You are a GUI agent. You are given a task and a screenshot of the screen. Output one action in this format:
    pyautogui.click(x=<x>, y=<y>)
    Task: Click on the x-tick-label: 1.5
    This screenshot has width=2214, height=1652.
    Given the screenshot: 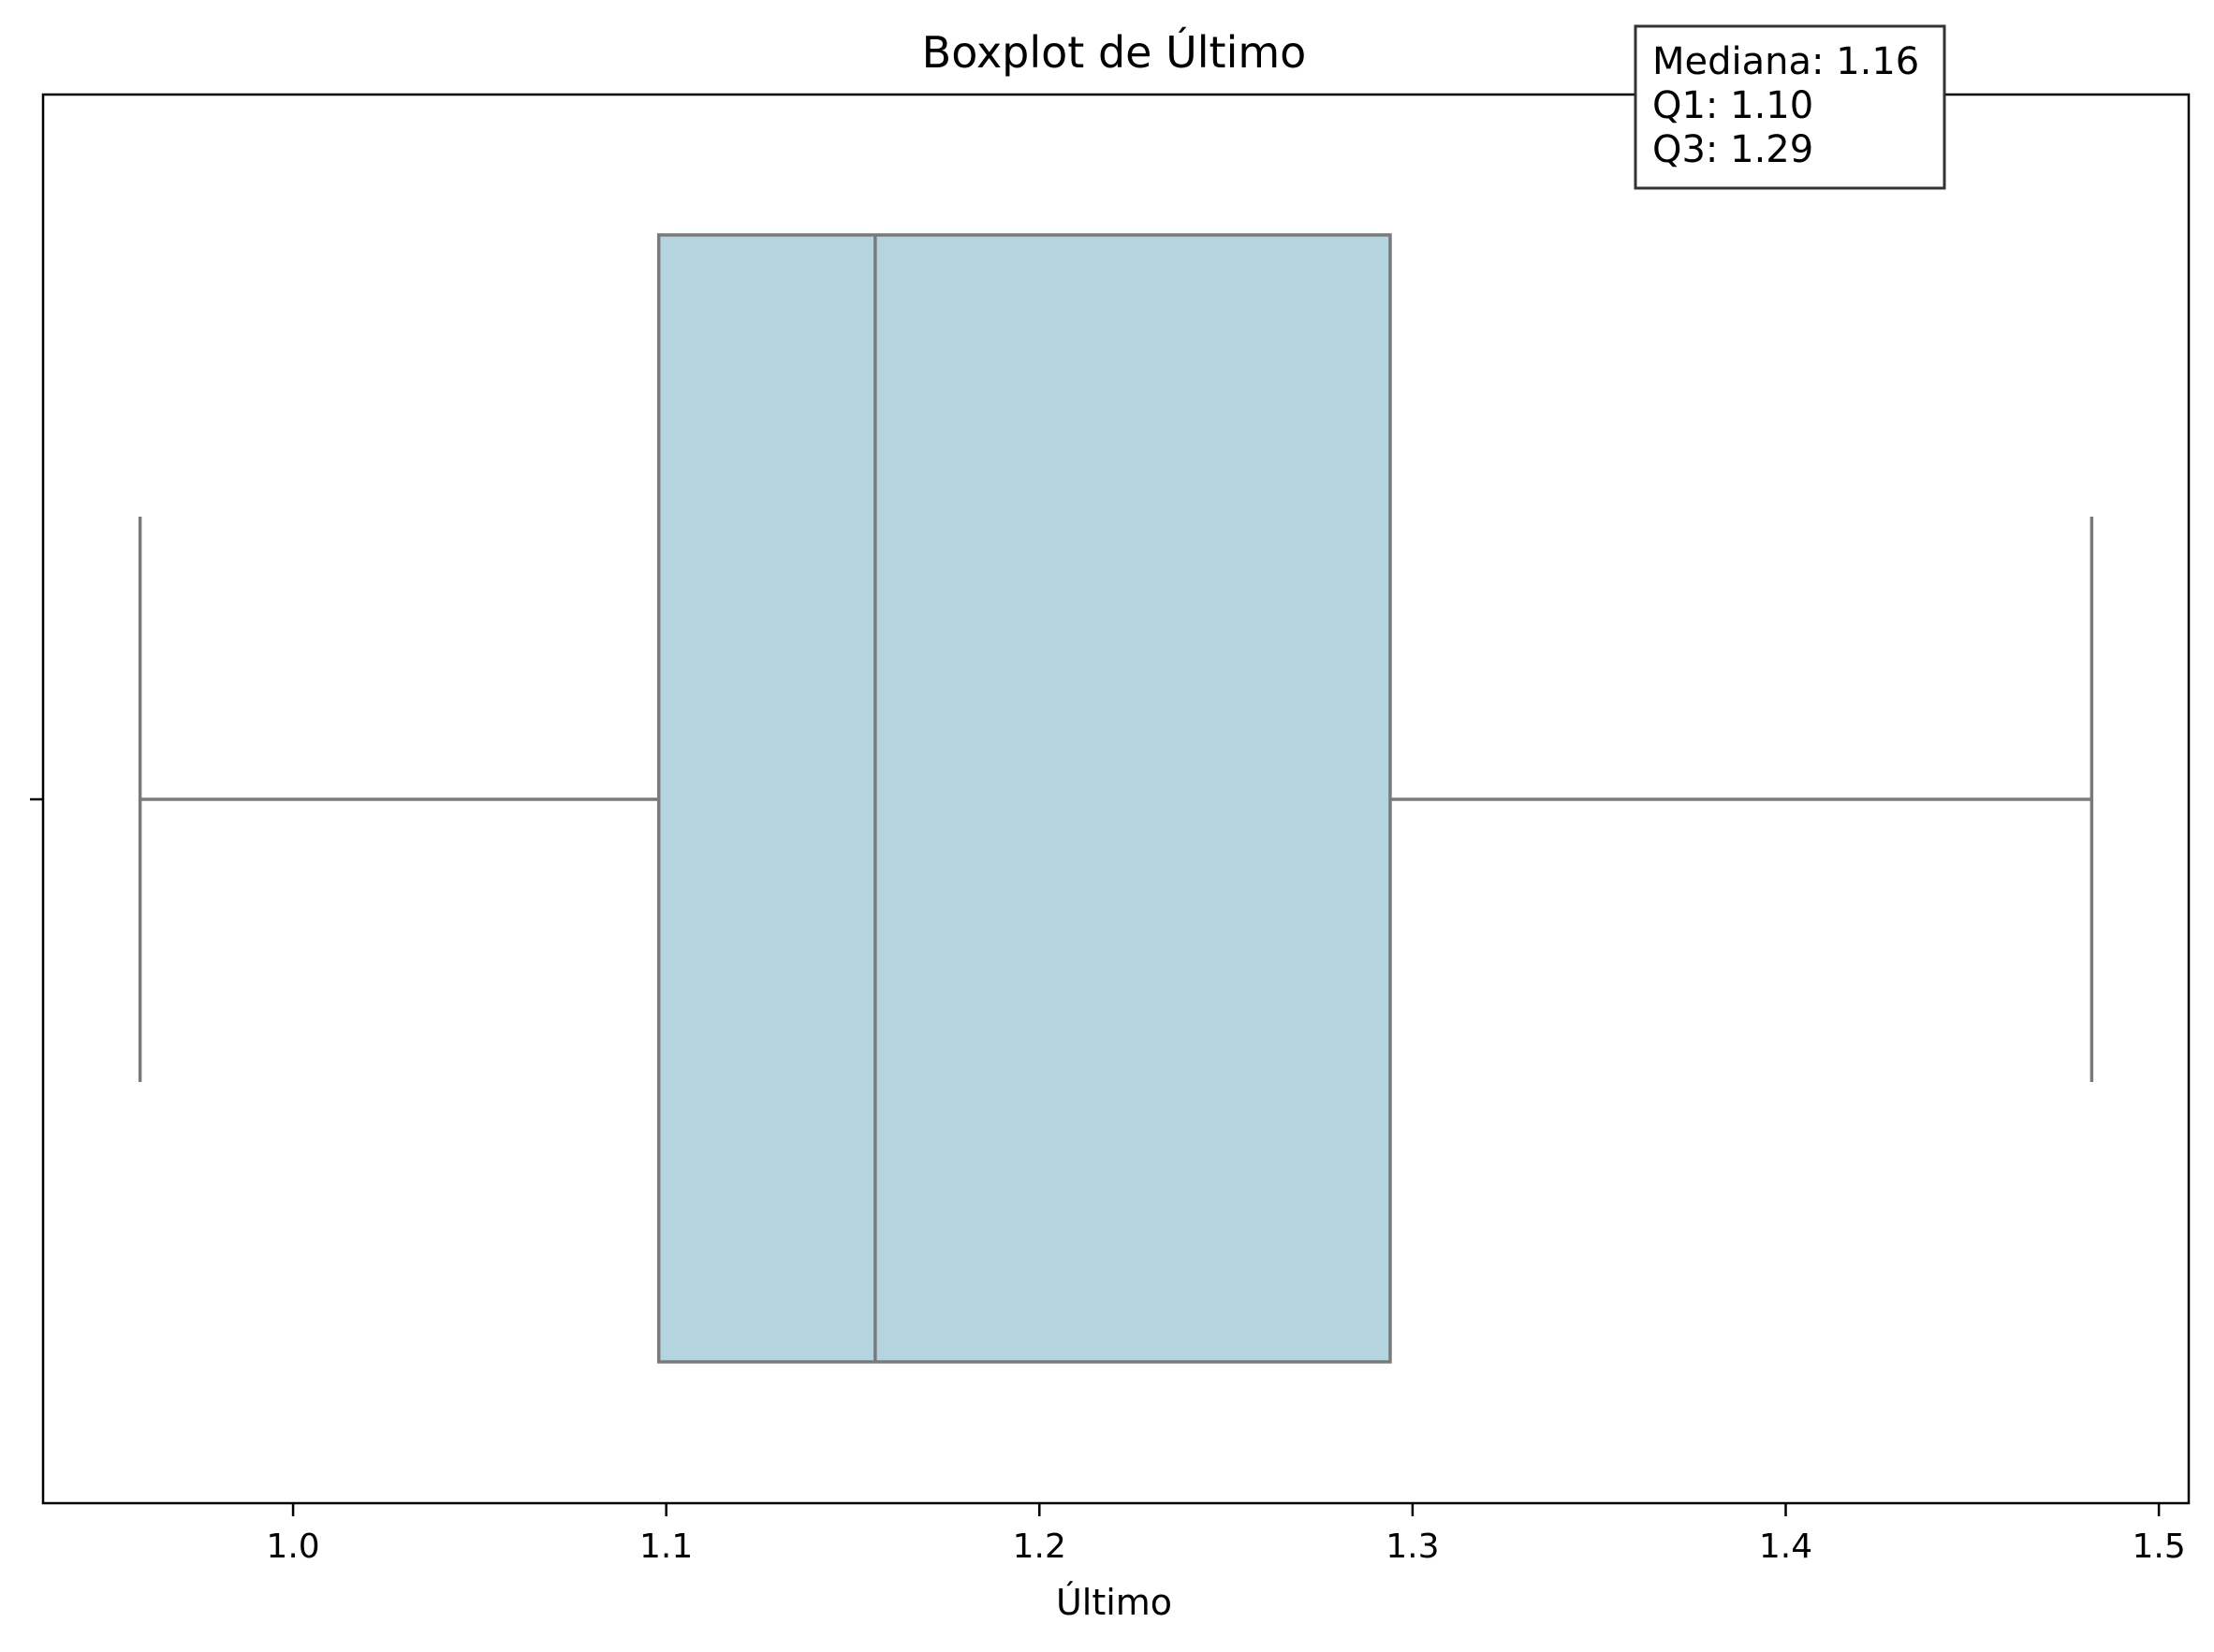 What is the action you would take?
    pyautogui.click(x=2158, y=1547)
    